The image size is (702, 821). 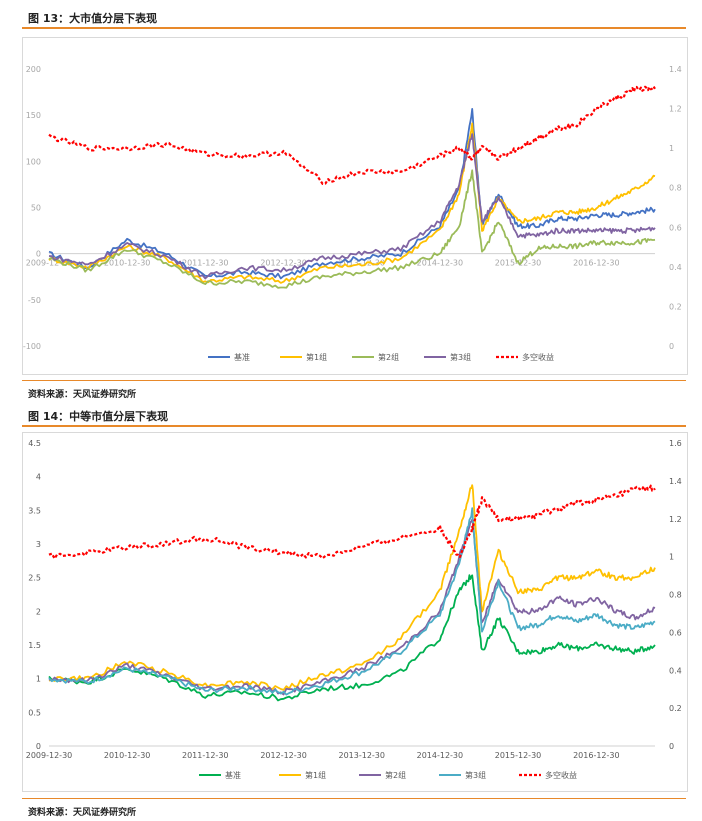 I want to click on y-tick-left: 2.5, so click(x=34, y=578).